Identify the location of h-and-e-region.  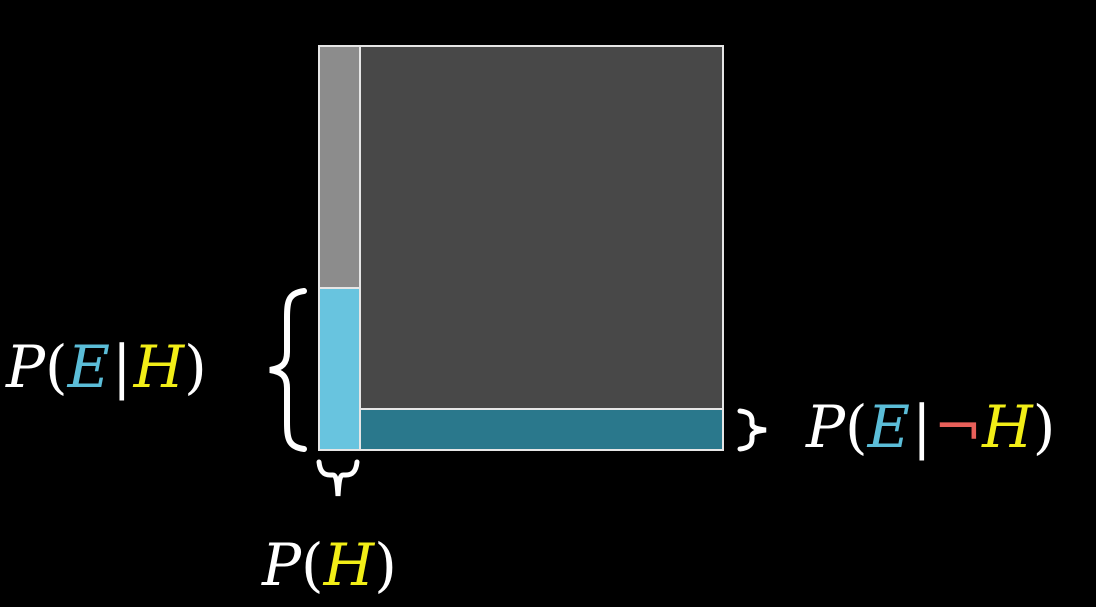
(340, 368).